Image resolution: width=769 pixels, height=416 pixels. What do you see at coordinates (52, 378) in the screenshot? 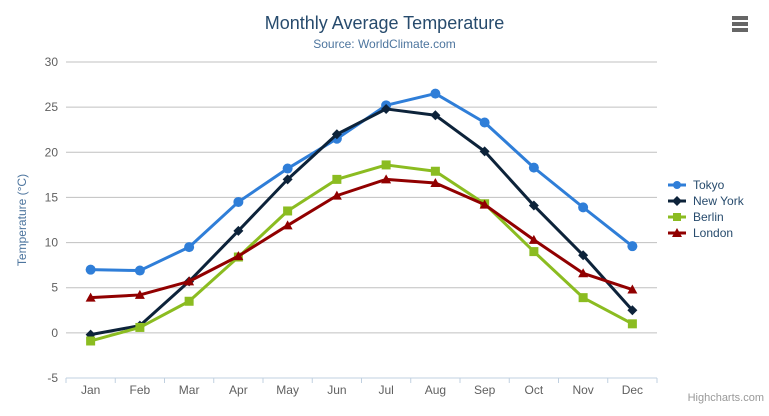
I see `y-axis-tick-label: -5` at bounding box center [52, 378].